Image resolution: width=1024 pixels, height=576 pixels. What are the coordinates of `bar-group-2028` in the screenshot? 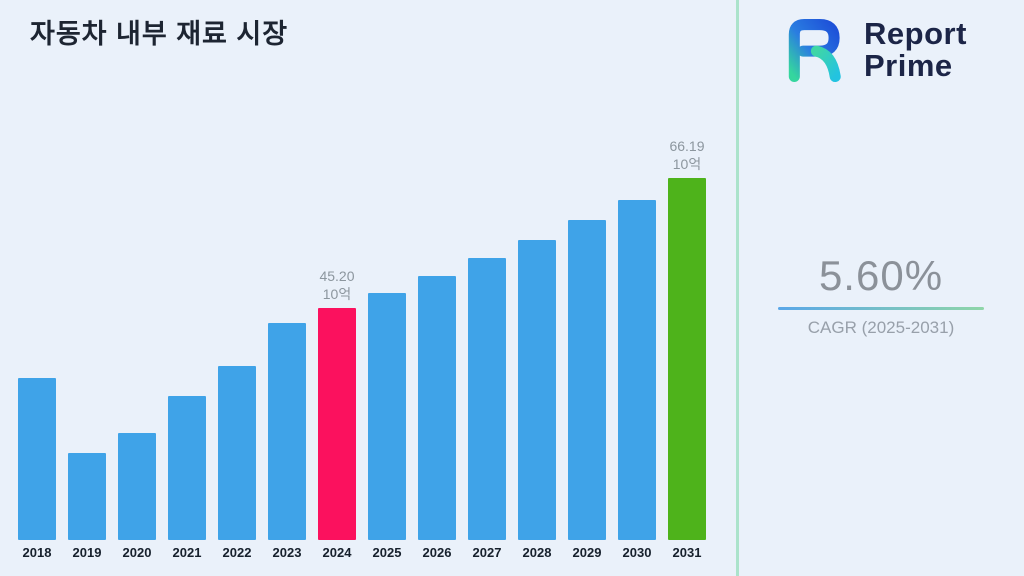 It's located at (537, 390).